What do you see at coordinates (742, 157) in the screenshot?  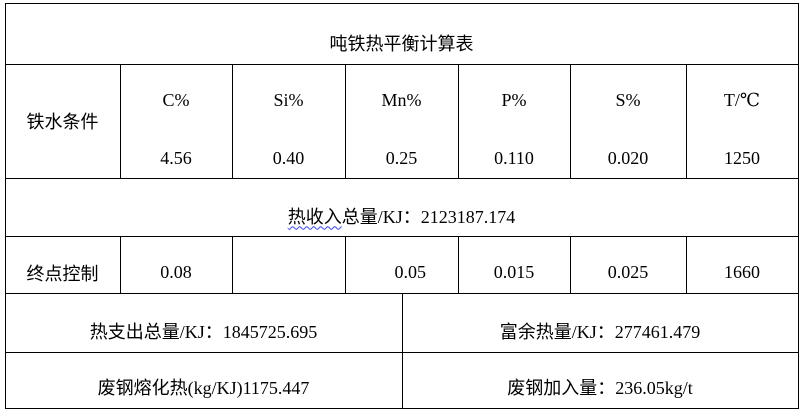 I see `value-t: 1250` at bounding box center [742, 157].